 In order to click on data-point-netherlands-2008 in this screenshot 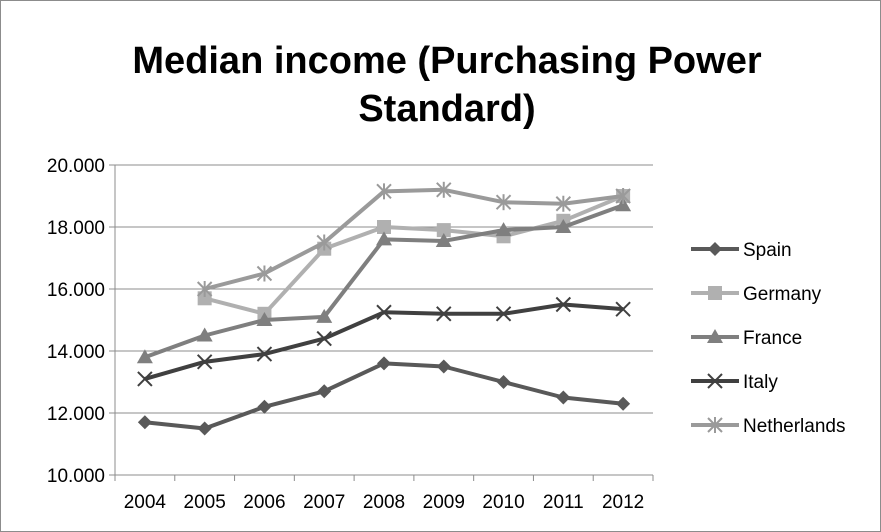, I will do `click(384, 191)`.